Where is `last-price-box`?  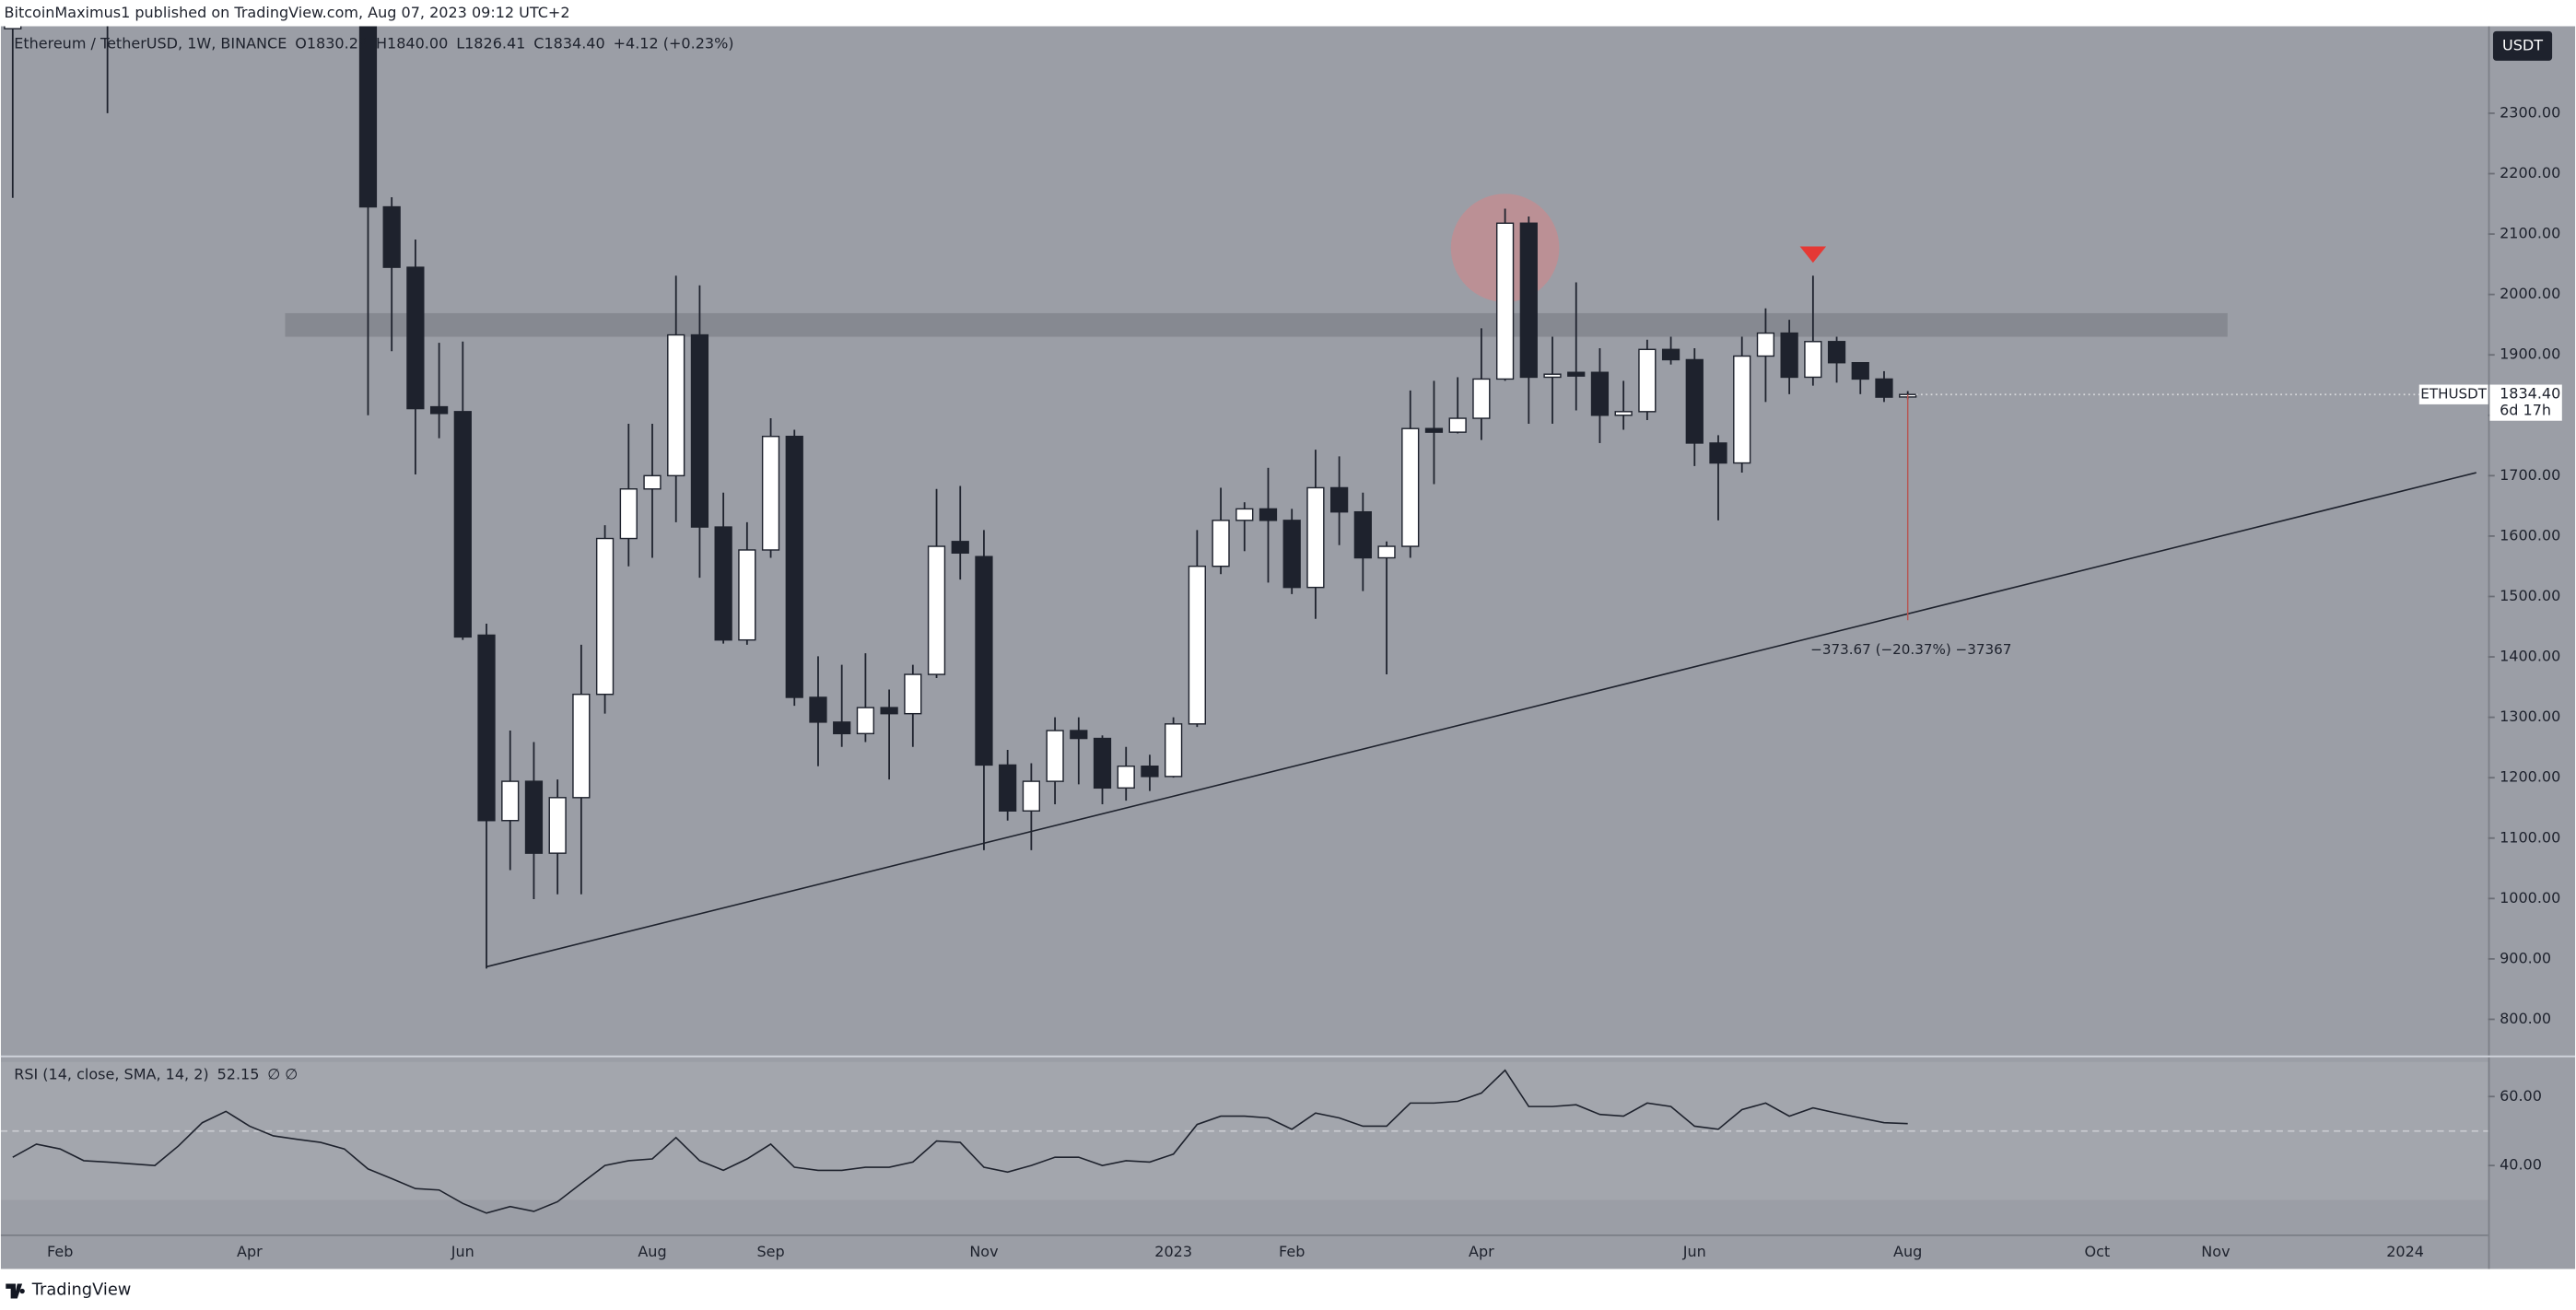
last-price-box is located at coordinates (2525, 403).